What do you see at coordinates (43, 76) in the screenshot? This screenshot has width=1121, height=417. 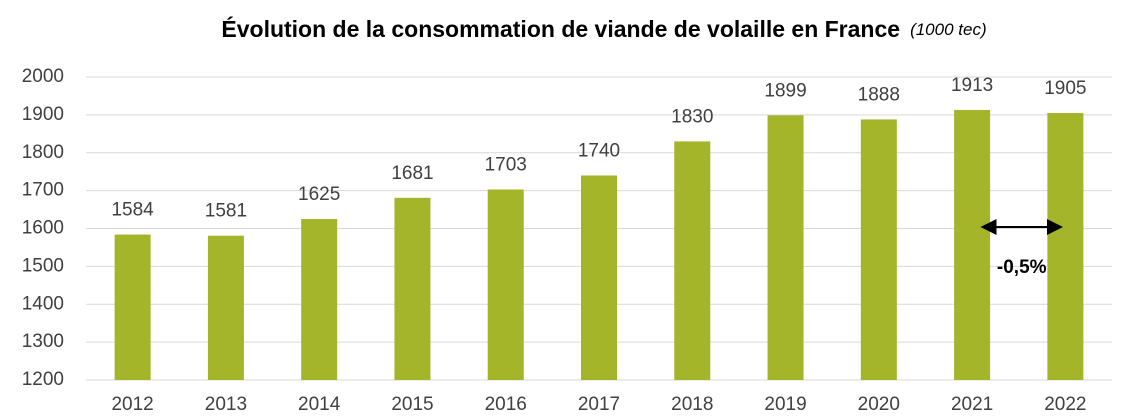 I see `y-tick-label: 2000` at bounding box center [43, 76].